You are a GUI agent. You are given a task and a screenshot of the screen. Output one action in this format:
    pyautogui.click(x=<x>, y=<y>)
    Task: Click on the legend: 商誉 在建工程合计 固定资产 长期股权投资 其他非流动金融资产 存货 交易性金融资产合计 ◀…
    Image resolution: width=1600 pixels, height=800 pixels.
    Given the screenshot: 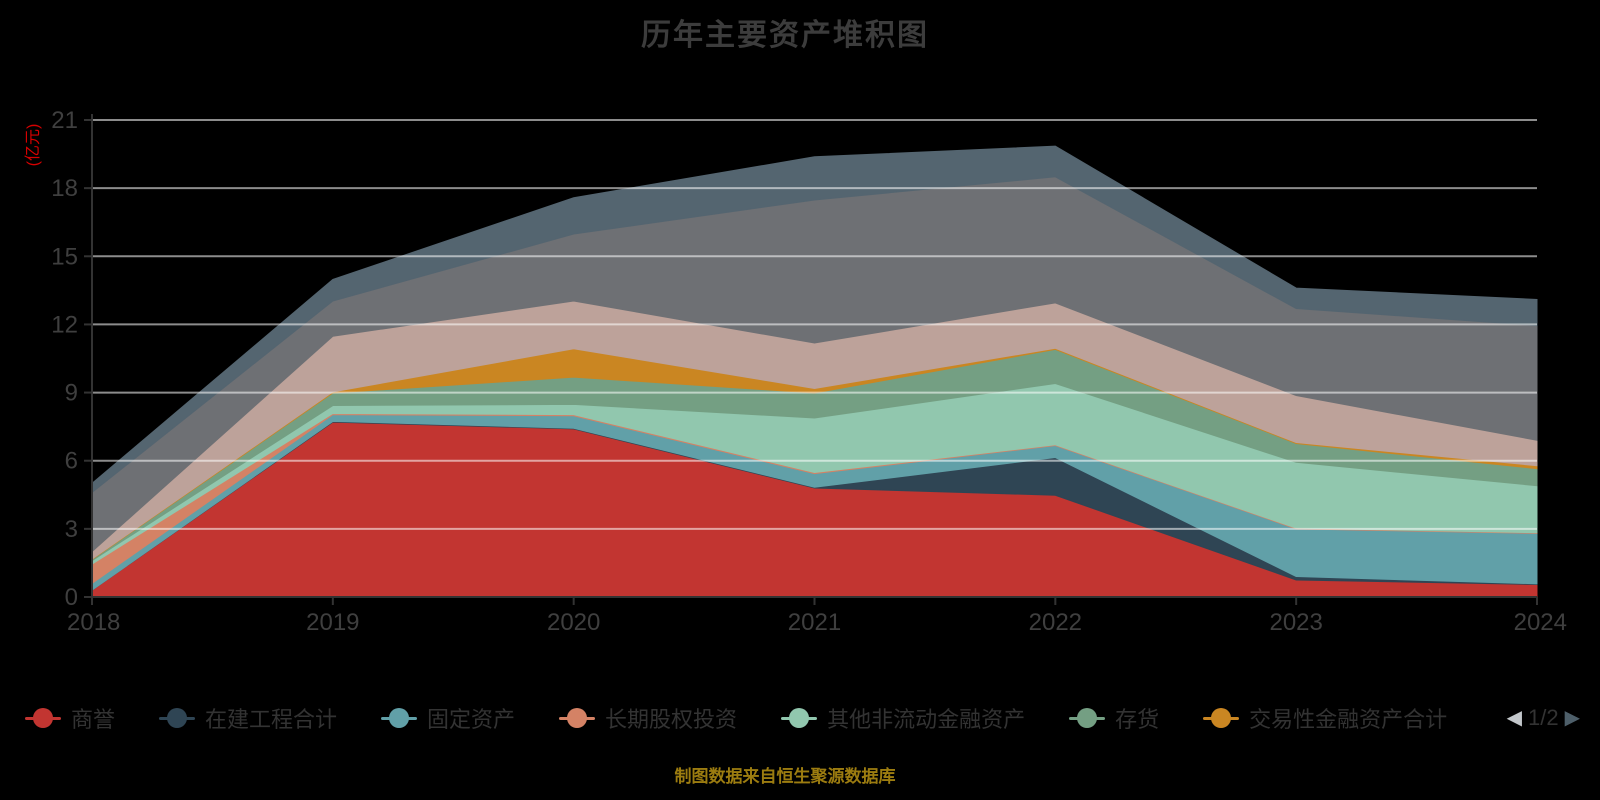 What is the action you would take?
    pyautogui.click(x=802, y=718)
    